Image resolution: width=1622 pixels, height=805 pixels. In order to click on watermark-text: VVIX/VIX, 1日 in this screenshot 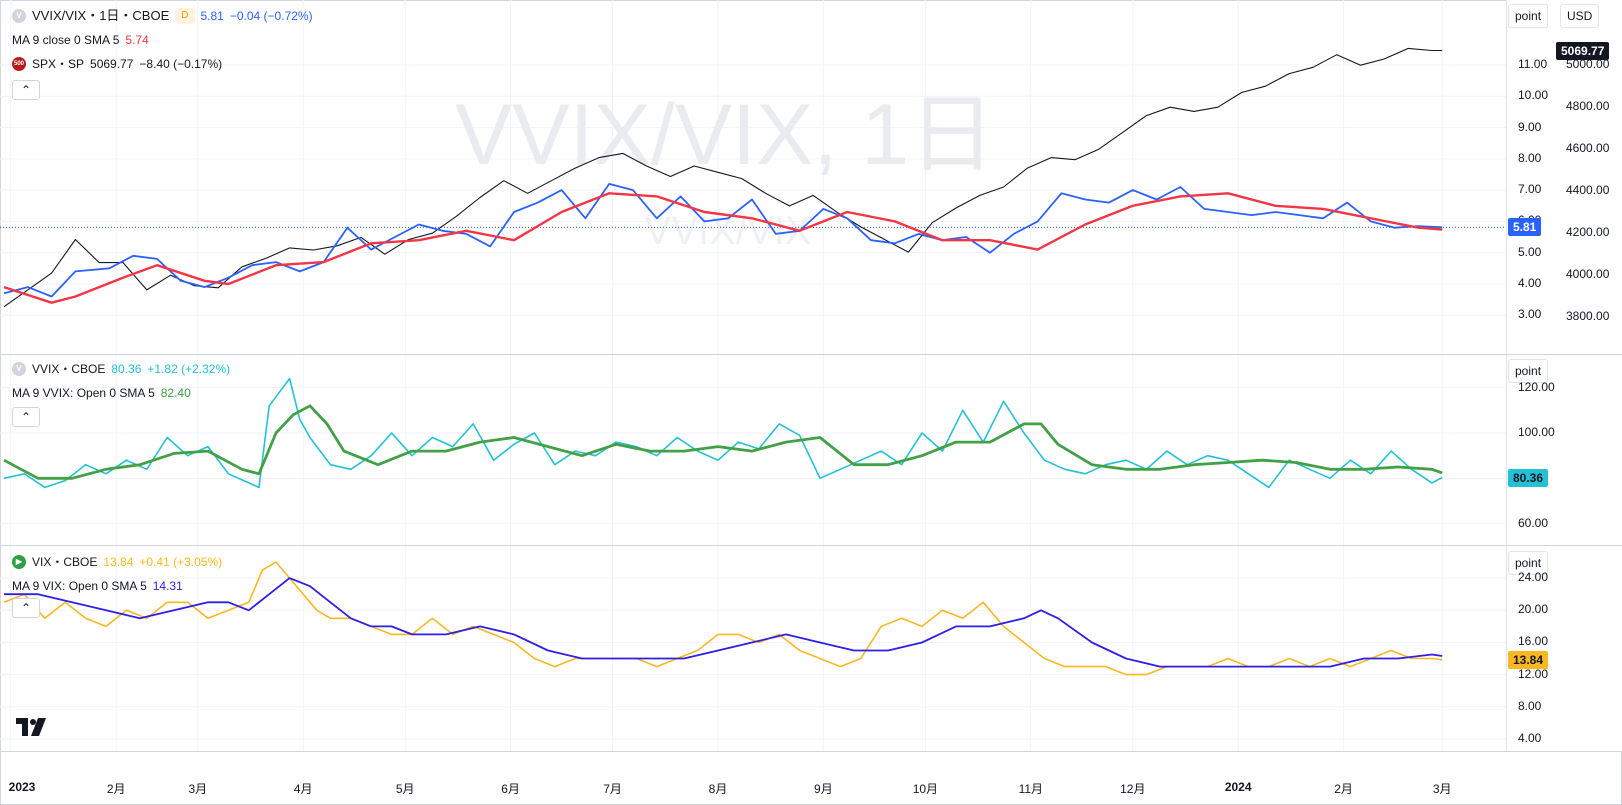, I will do `click(725, 135)`.